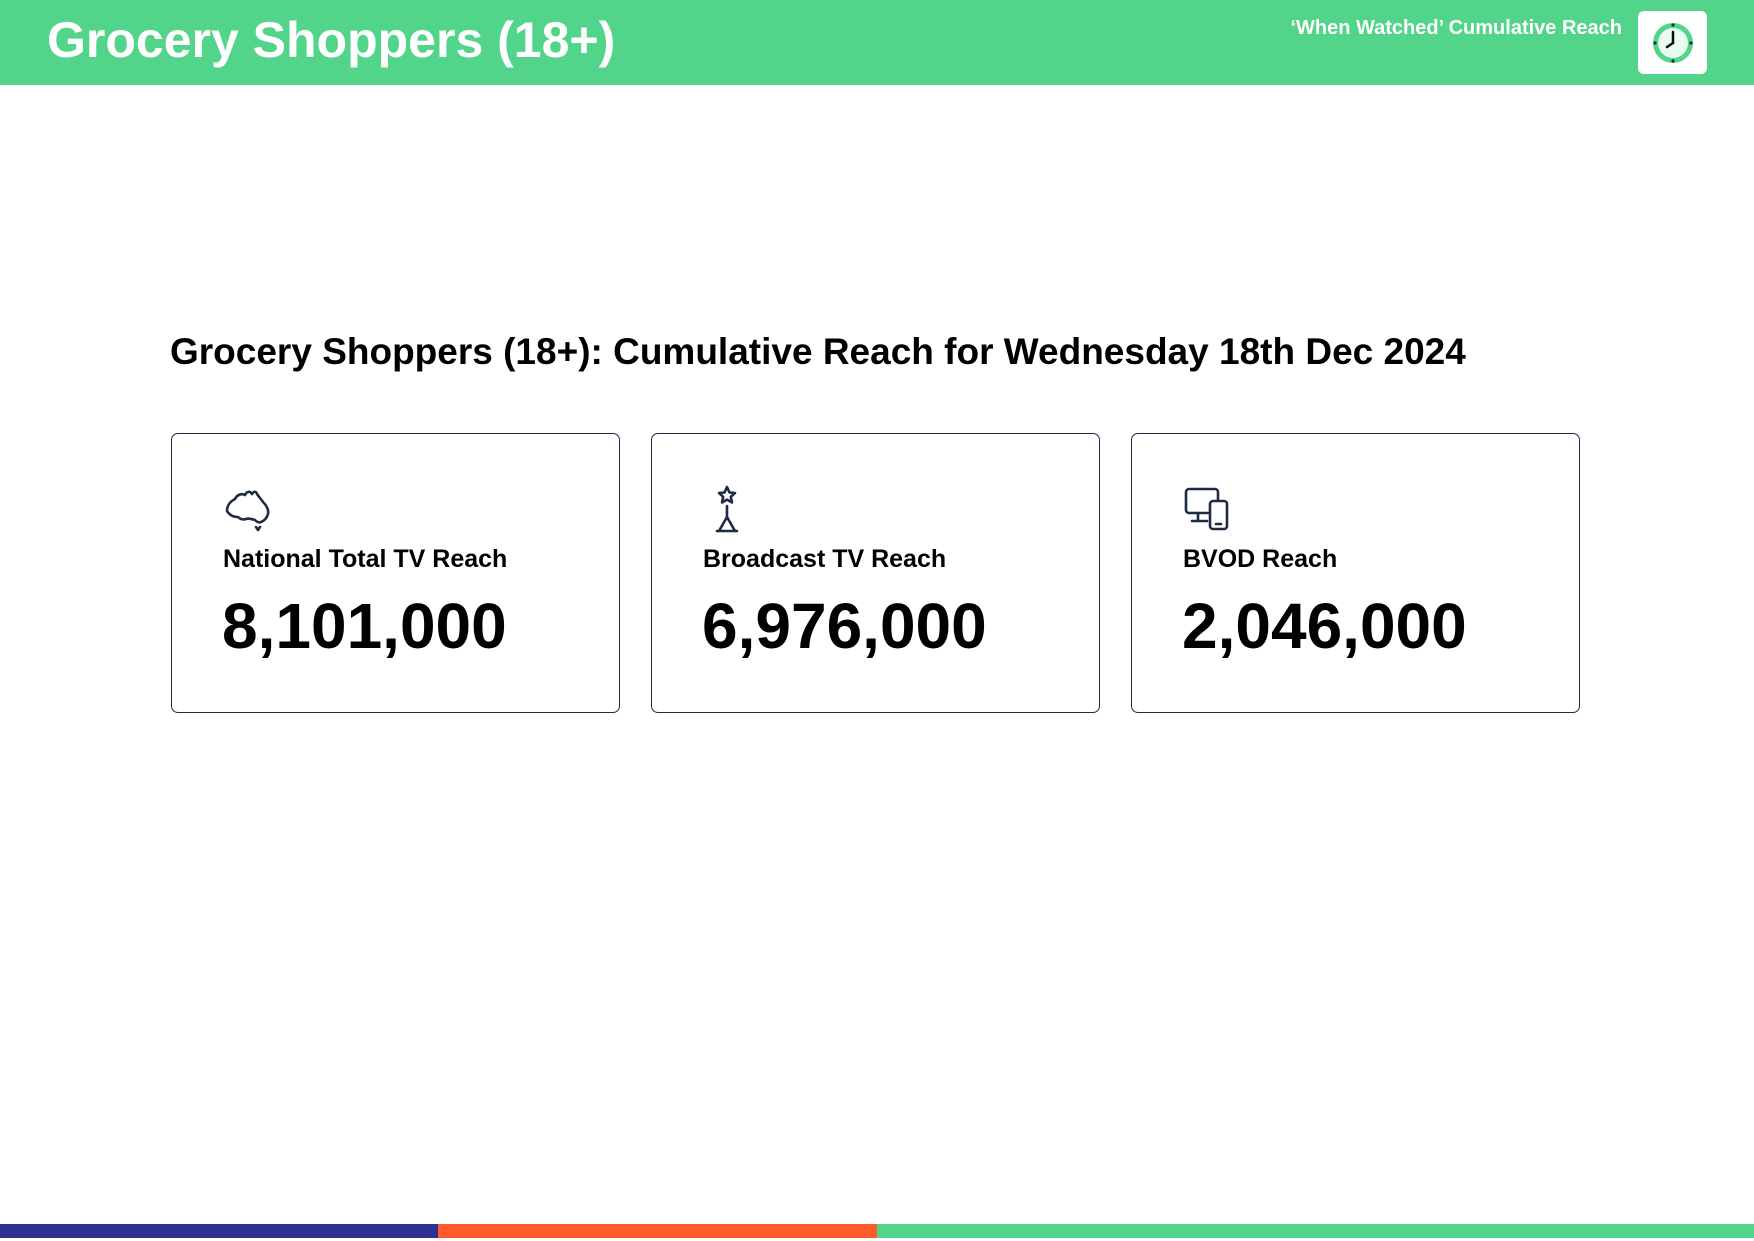 The width and height of the screenshot is (1754, 1241). Describe the element at coordinates (1456, 28) in the screenshot. I see `header-subtitle: ‘When Watched’ Cumulative Reach` at that location.